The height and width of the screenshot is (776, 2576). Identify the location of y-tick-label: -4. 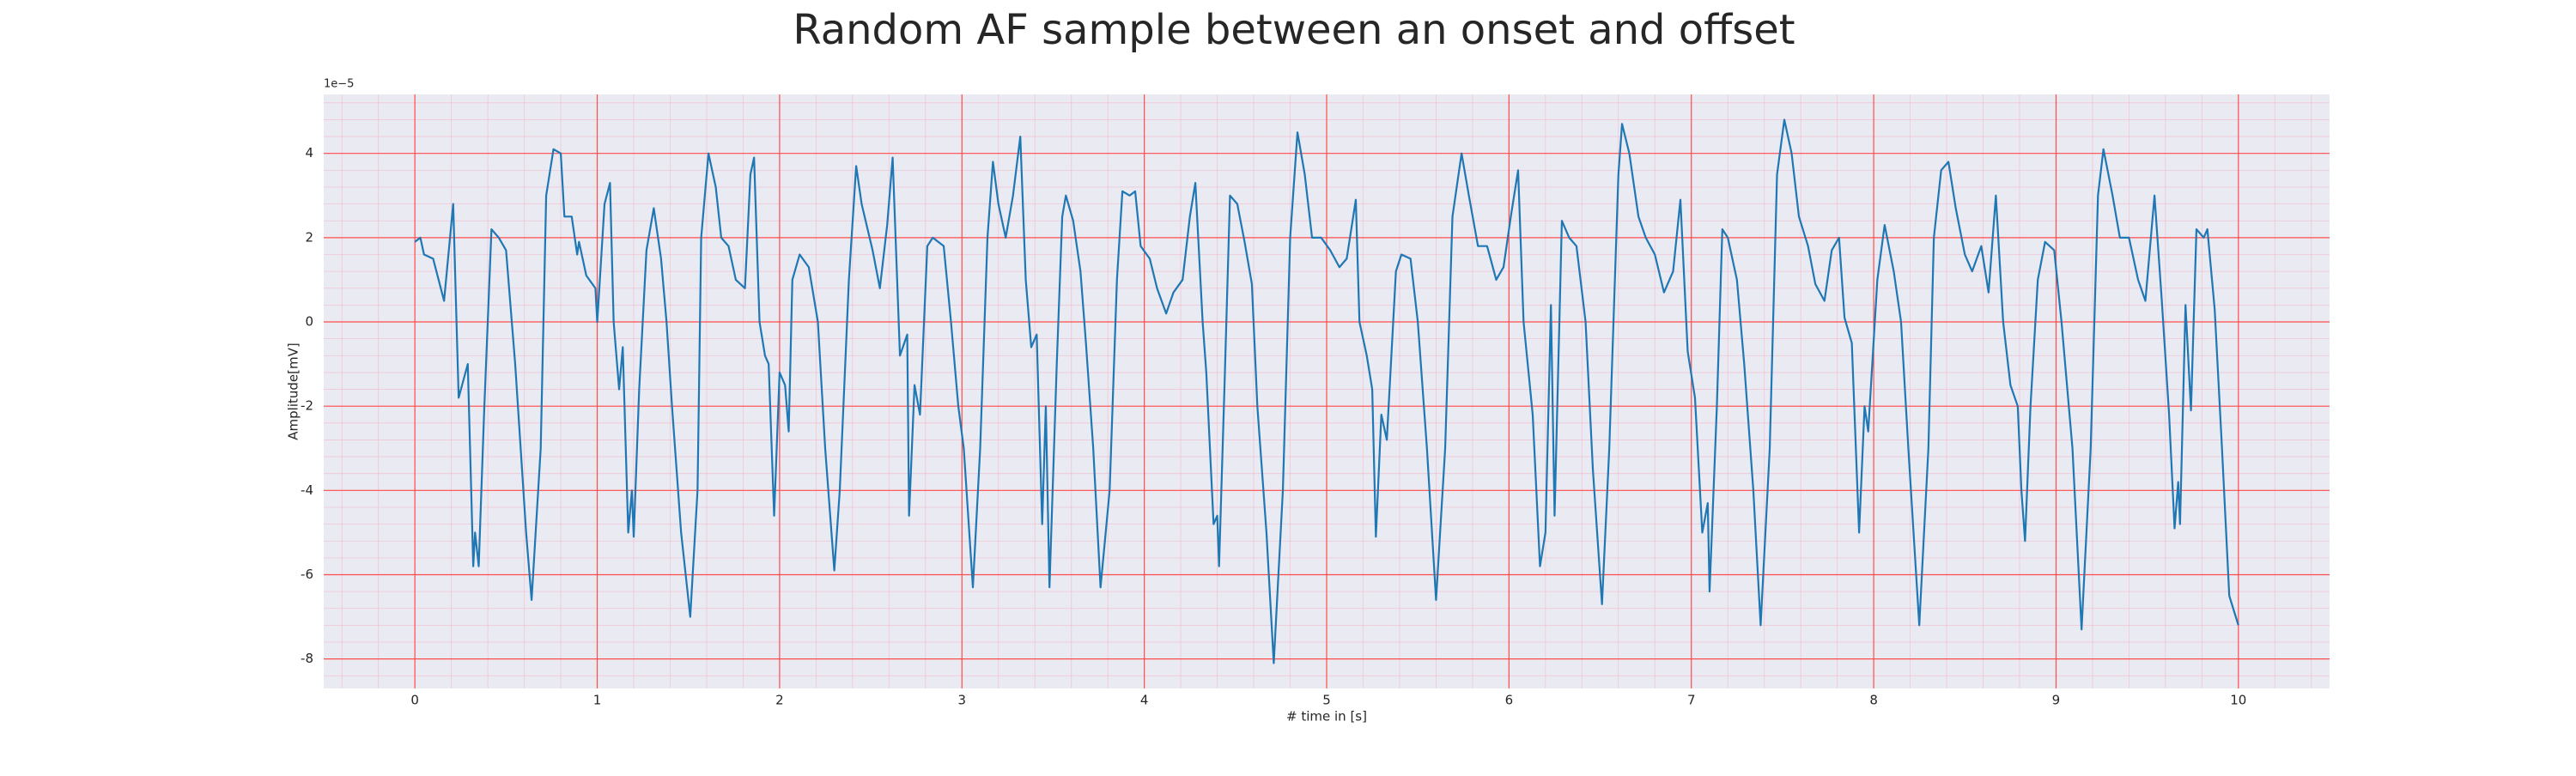
(307, 490).